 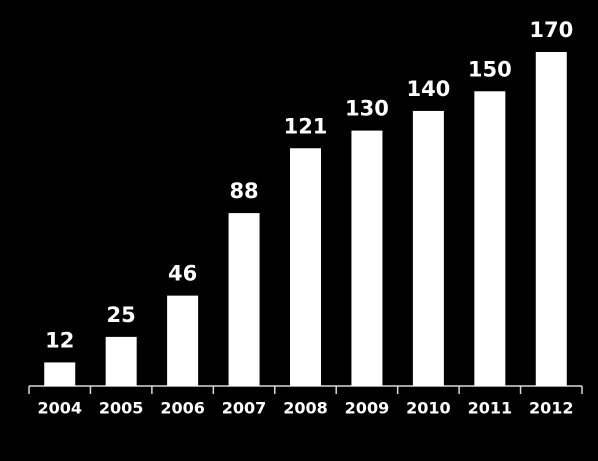 What do you see at coordinates (121, 315) in the screenshot?
I see `data-label: 25` at bounding box center [121, 315].